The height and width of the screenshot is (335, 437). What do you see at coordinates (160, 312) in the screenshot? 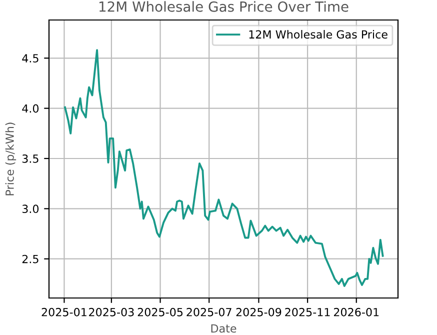
I see `x-tick-label: 2025-05` at bounding box center [160, 312].